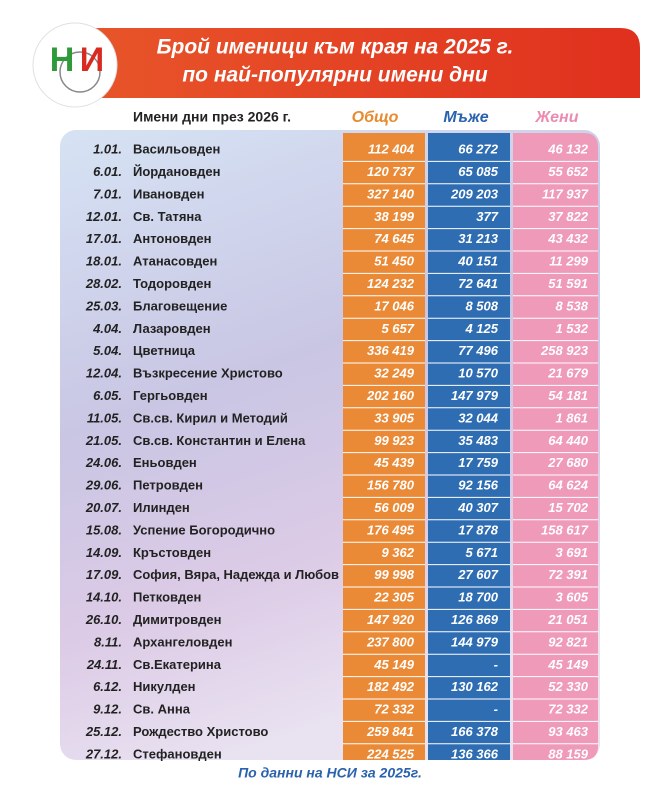 This screenshot has height=788, width=645. What do you see at coordinates (478, 350) in the screenshot?
I see `cell-value: 77 496` at bounding box center [478, 350].